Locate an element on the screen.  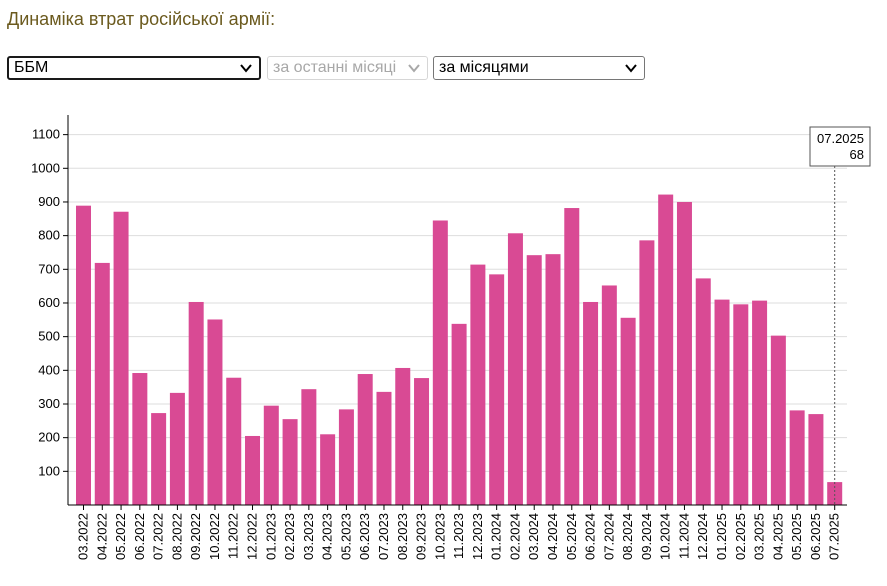
x-tick-label: 05.2022 is located at coordinates (120, 536).